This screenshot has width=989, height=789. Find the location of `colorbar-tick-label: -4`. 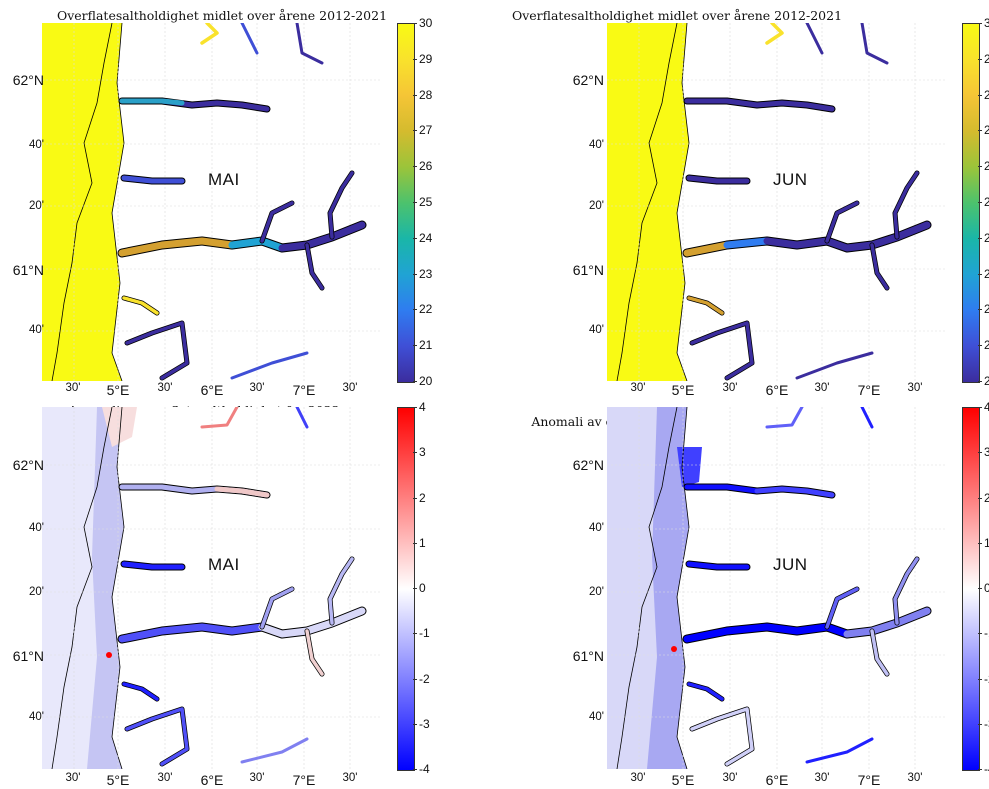

colorbar-tick-label: -4 is located at coordinates (986, 769).